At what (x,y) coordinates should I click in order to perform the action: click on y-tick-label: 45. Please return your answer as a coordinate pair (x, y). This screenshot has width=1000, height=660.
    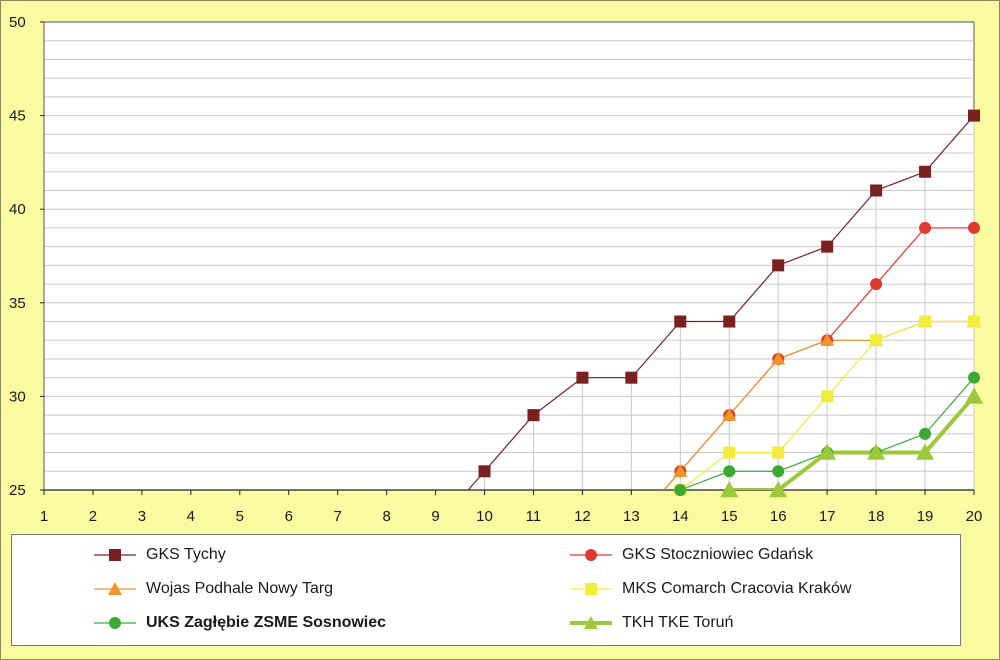
    Looking at the image, I should click on (17, 116).